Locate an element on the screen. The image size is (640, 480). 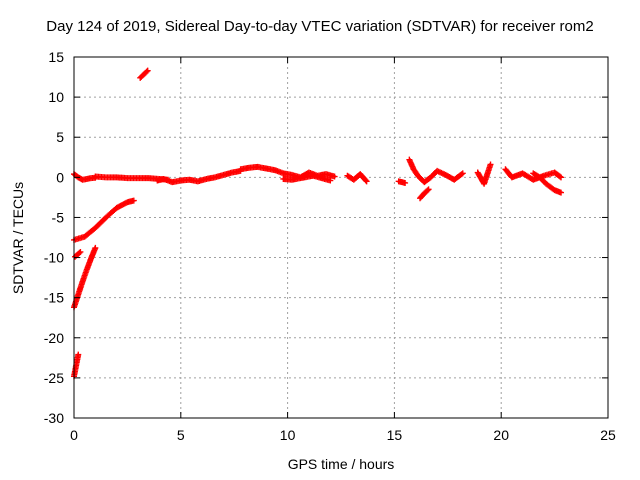
x-tick-label: 15 is located at coordinates (395, 435).